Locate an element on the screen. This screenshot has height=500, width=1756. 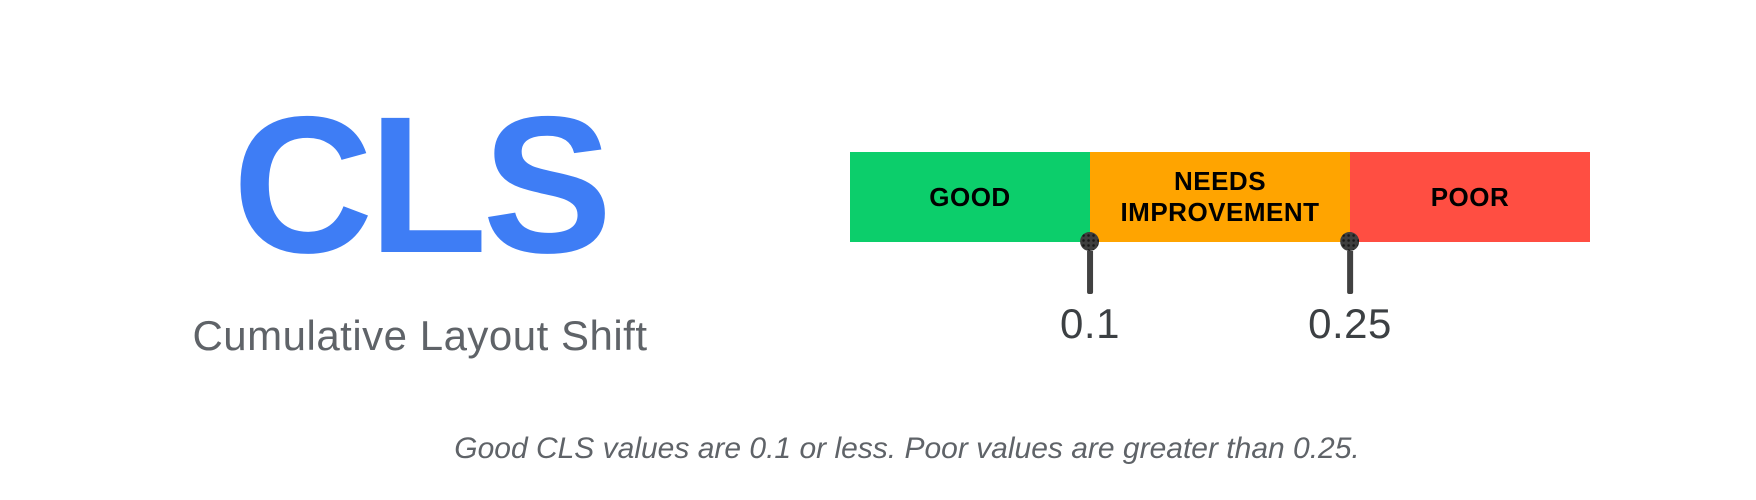
threshold-marker-0-25: 0.25 is located at coordinates (1350, 289).